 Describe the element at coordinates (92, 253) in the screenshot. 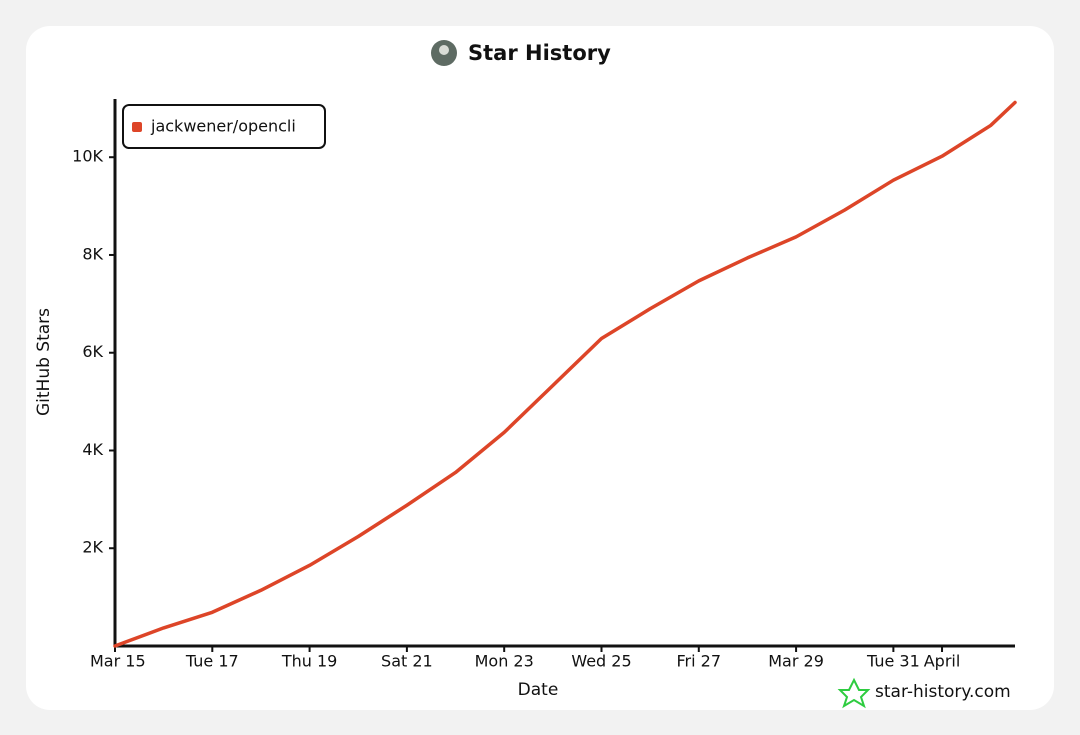

I see `y-tick-label: 8K` at that location.